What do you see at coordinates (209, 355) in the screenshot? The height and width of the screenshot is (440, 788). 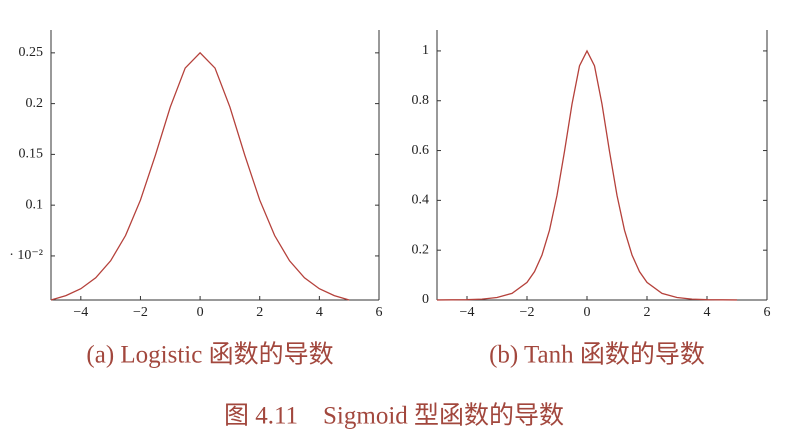 I see `chart-title: (a) Logistic 函数的导数` at bounding box center [209, 355].